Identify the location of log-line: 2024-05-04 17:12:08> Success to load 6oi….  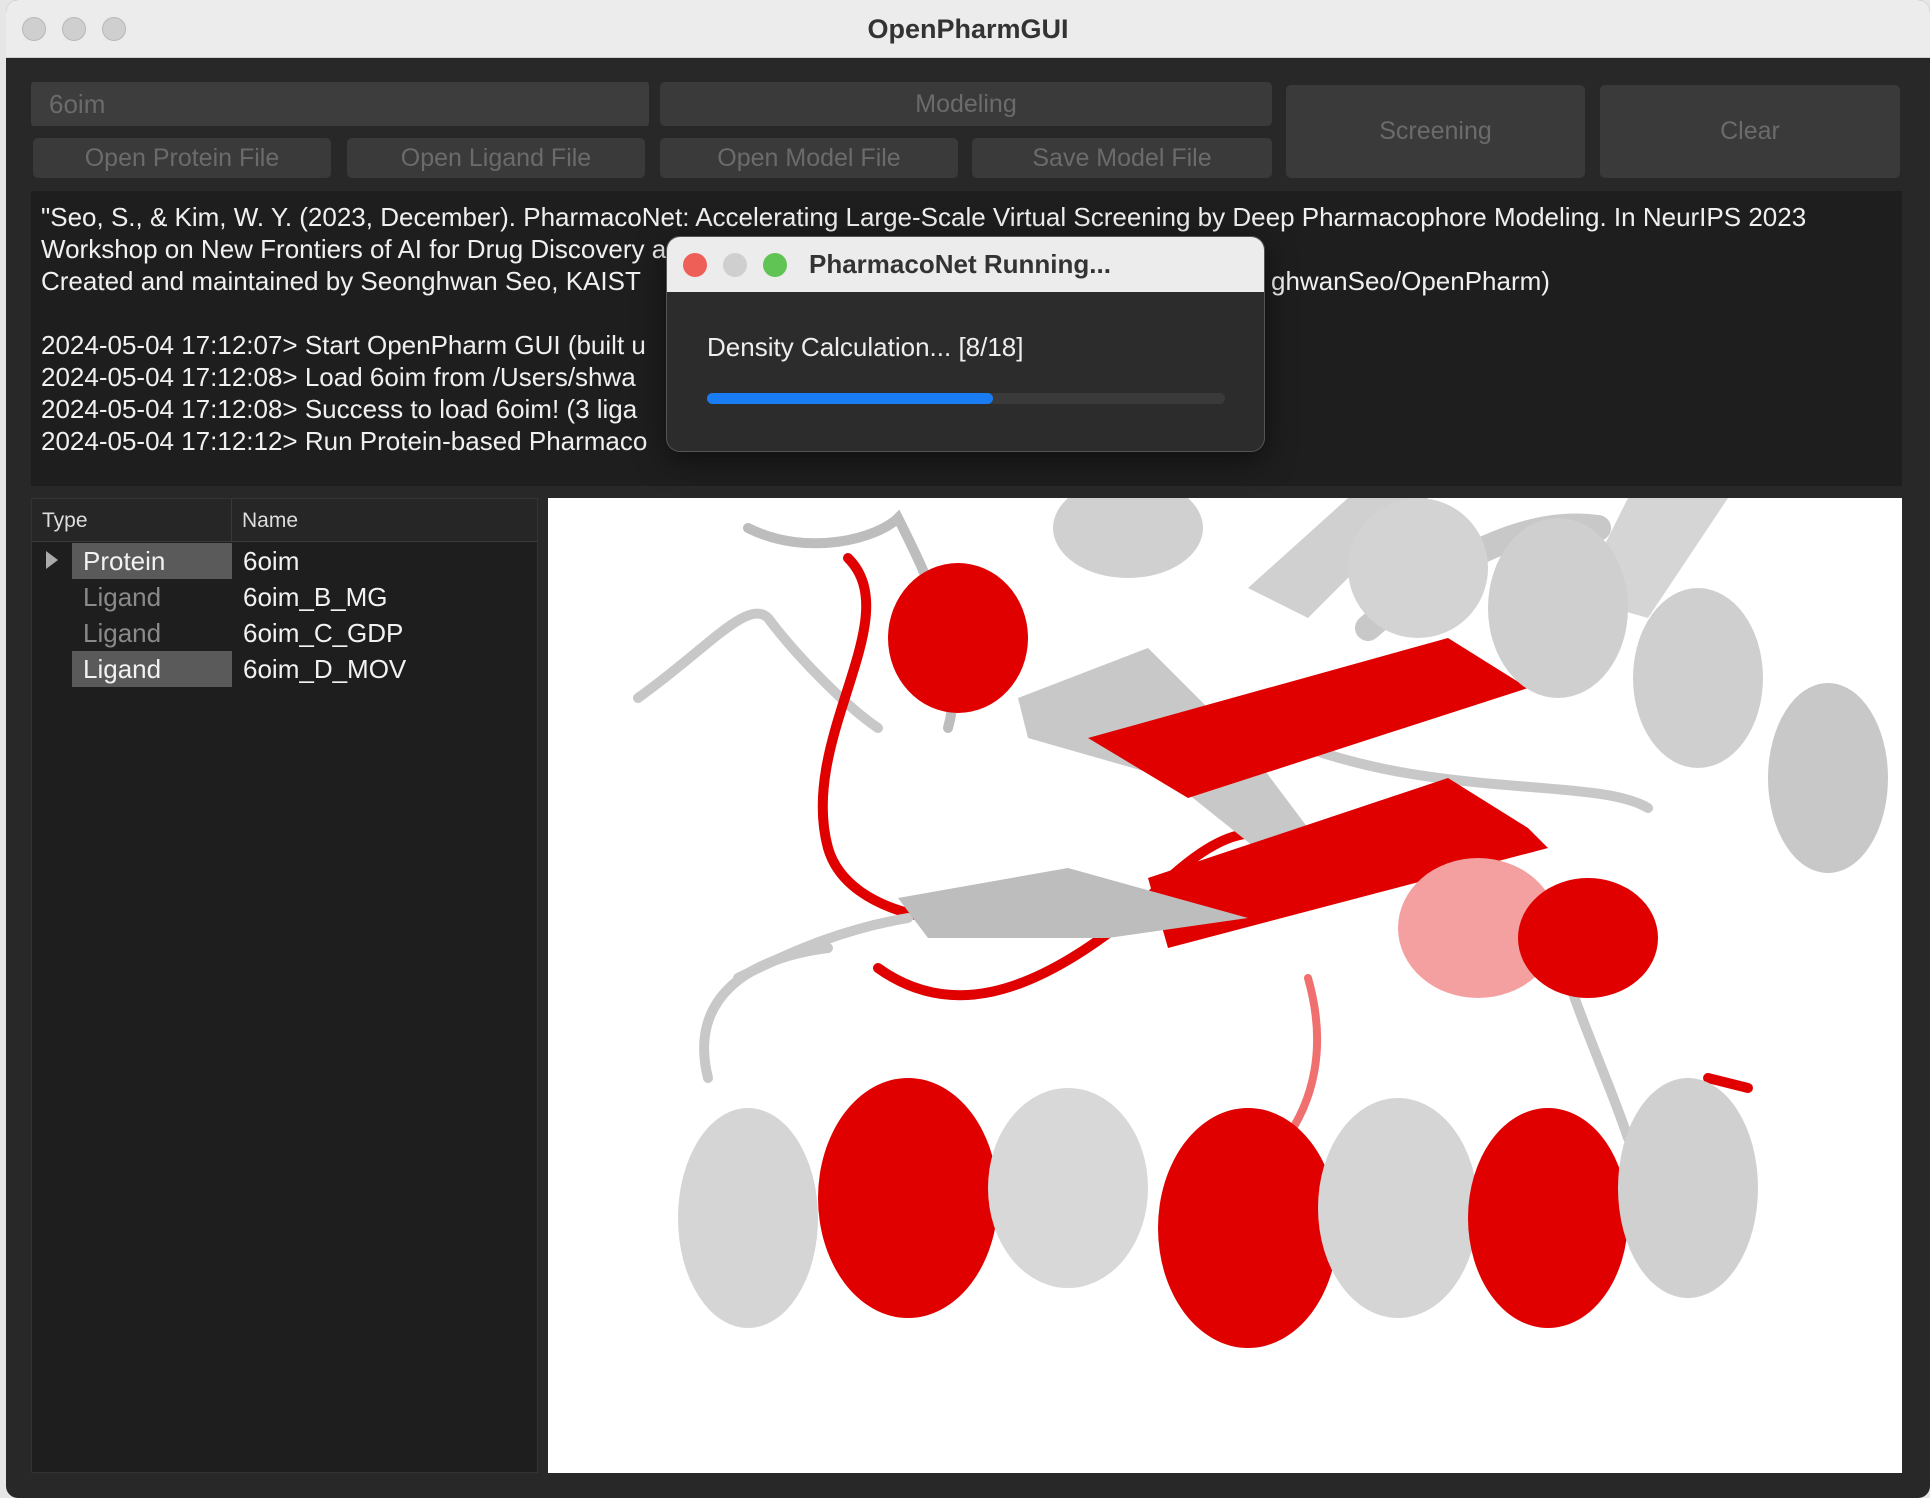
(339, 409).